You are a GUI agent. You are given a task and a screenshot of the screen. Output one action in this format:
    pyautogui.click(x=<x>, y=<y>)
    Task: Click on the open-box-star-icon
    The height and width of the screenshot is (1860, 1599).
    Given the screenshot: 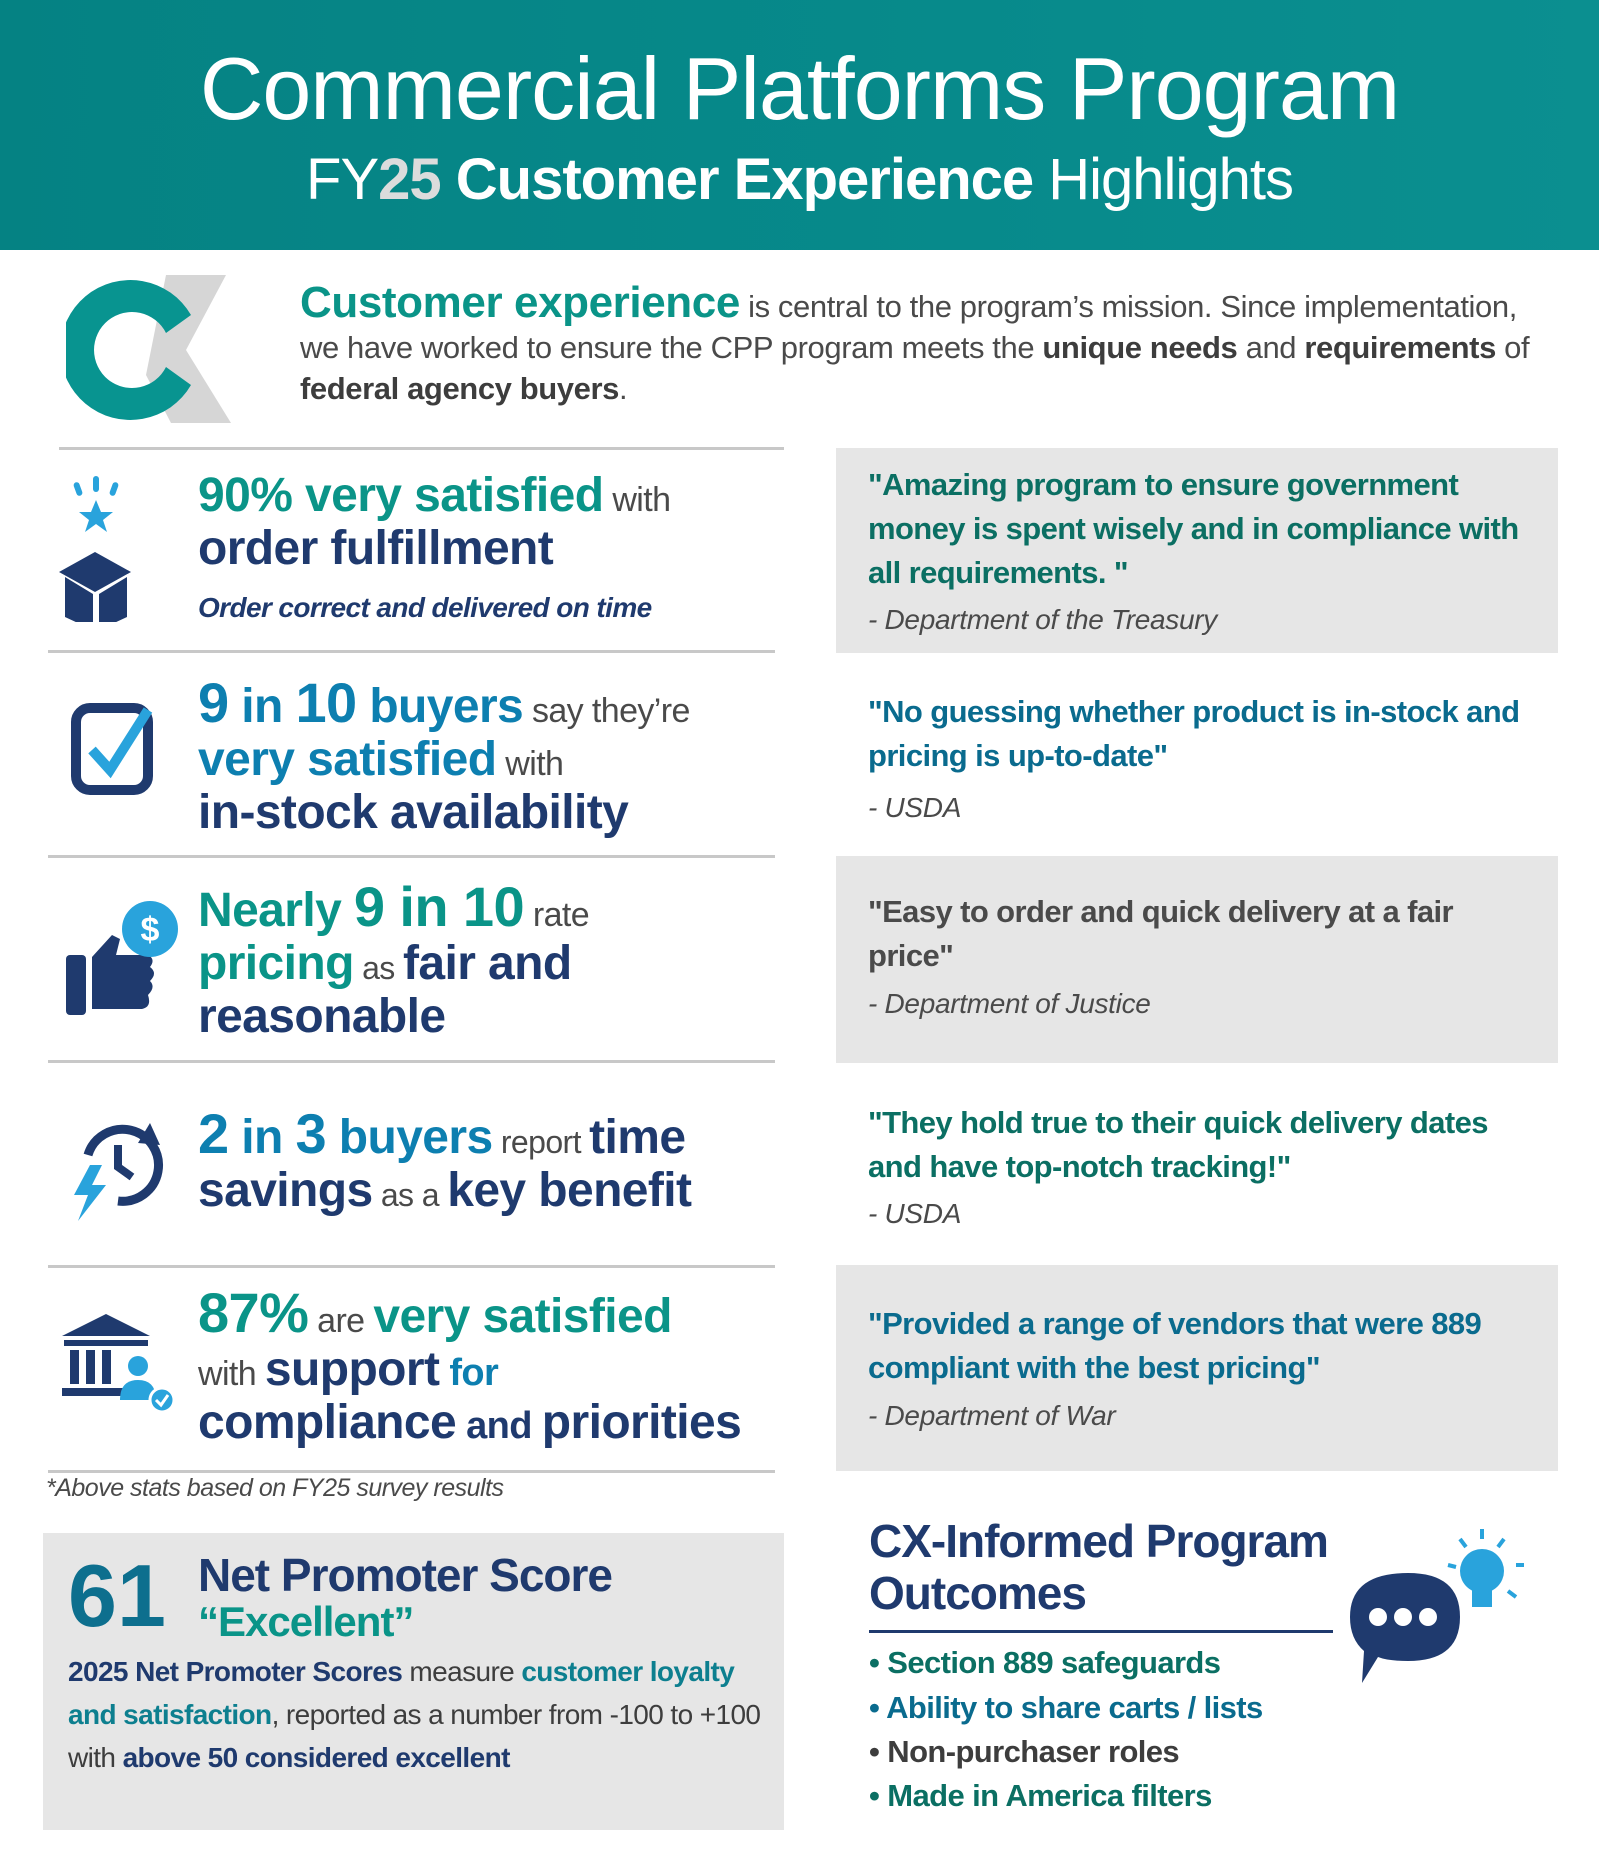 What is the action you would take?
    pyautogui.click(x=95, y=549)
    